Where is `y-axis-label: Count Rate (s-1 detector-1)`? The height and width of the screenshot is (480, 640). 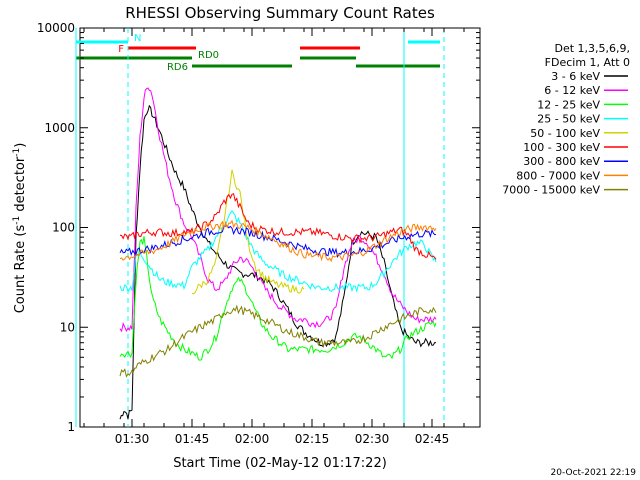
y-axis-label: Count Rate (s-1 detector-1) is located at coordinates (20, 228).